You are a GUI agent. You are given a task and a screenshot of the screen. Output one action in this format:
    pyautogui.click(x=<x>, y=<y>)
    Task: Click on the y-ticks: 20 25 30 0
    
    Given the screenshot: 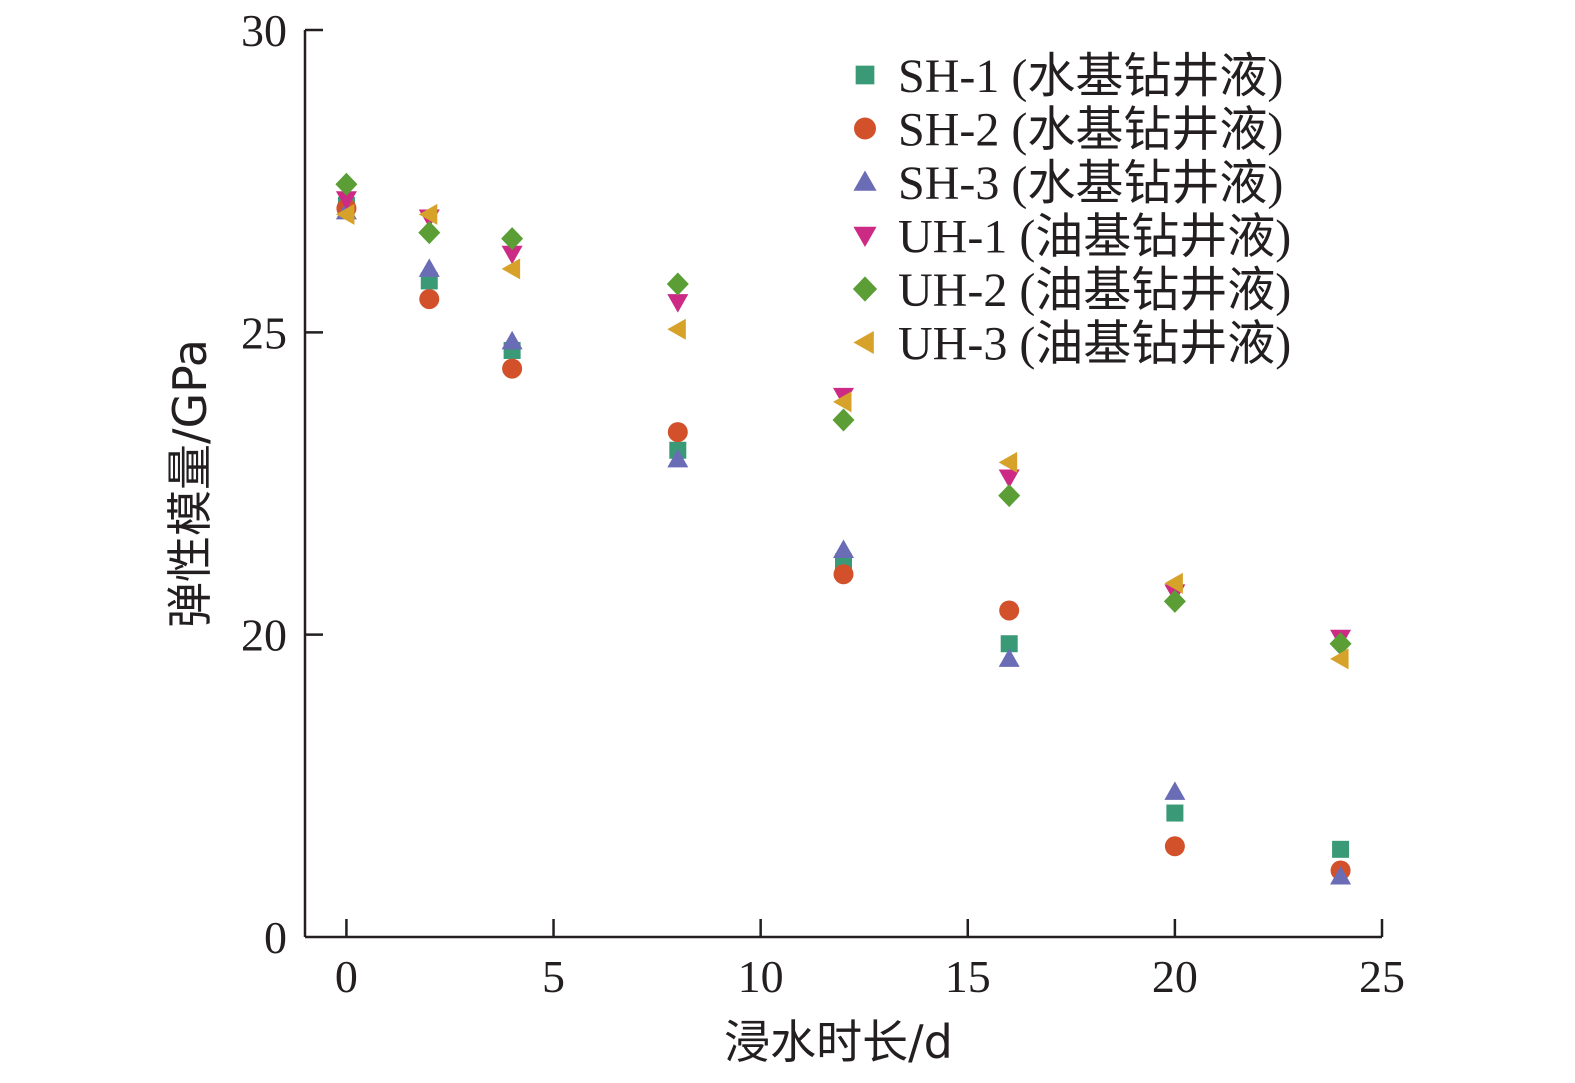 What is the action you would take?
    pyautogui.click(x=282, y=484)
    